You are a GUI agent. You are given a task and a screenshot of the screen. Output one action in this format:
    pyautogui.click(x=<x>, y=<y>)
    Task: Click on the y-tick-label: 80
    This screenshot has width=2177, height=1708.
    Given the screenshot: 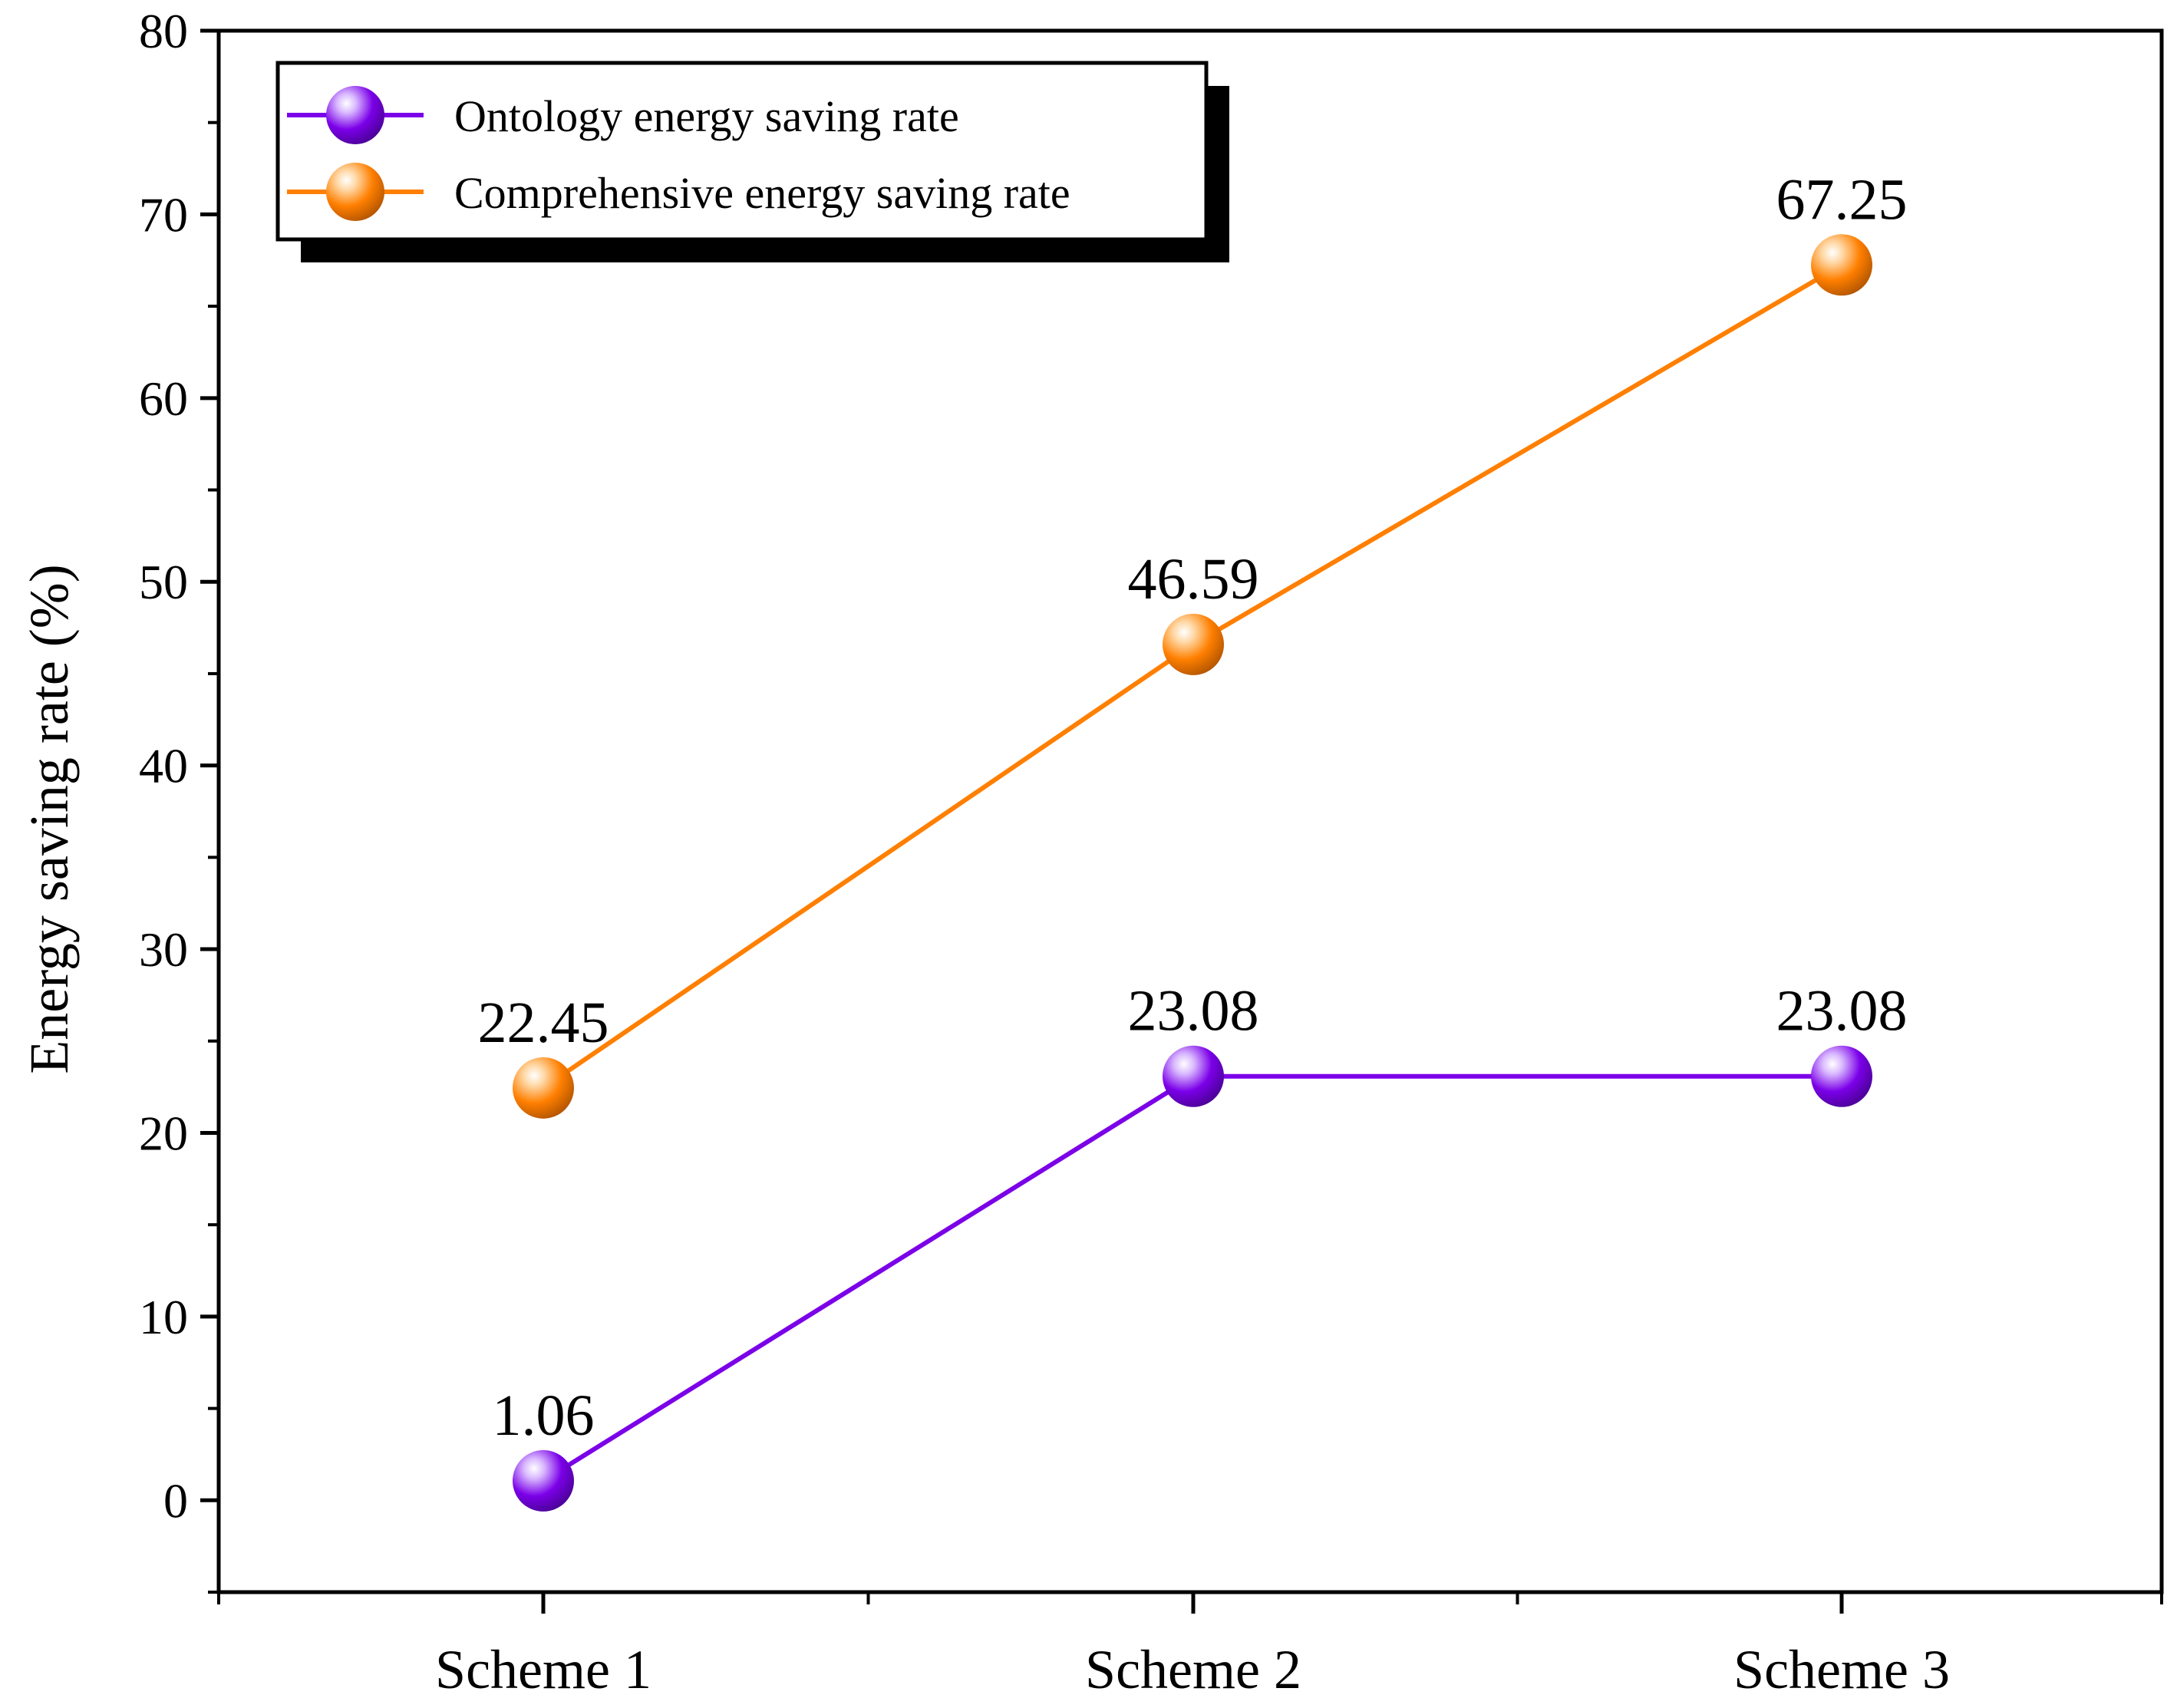 What is the action you would take?
    pyautogui.click(x=163, y=31)
    